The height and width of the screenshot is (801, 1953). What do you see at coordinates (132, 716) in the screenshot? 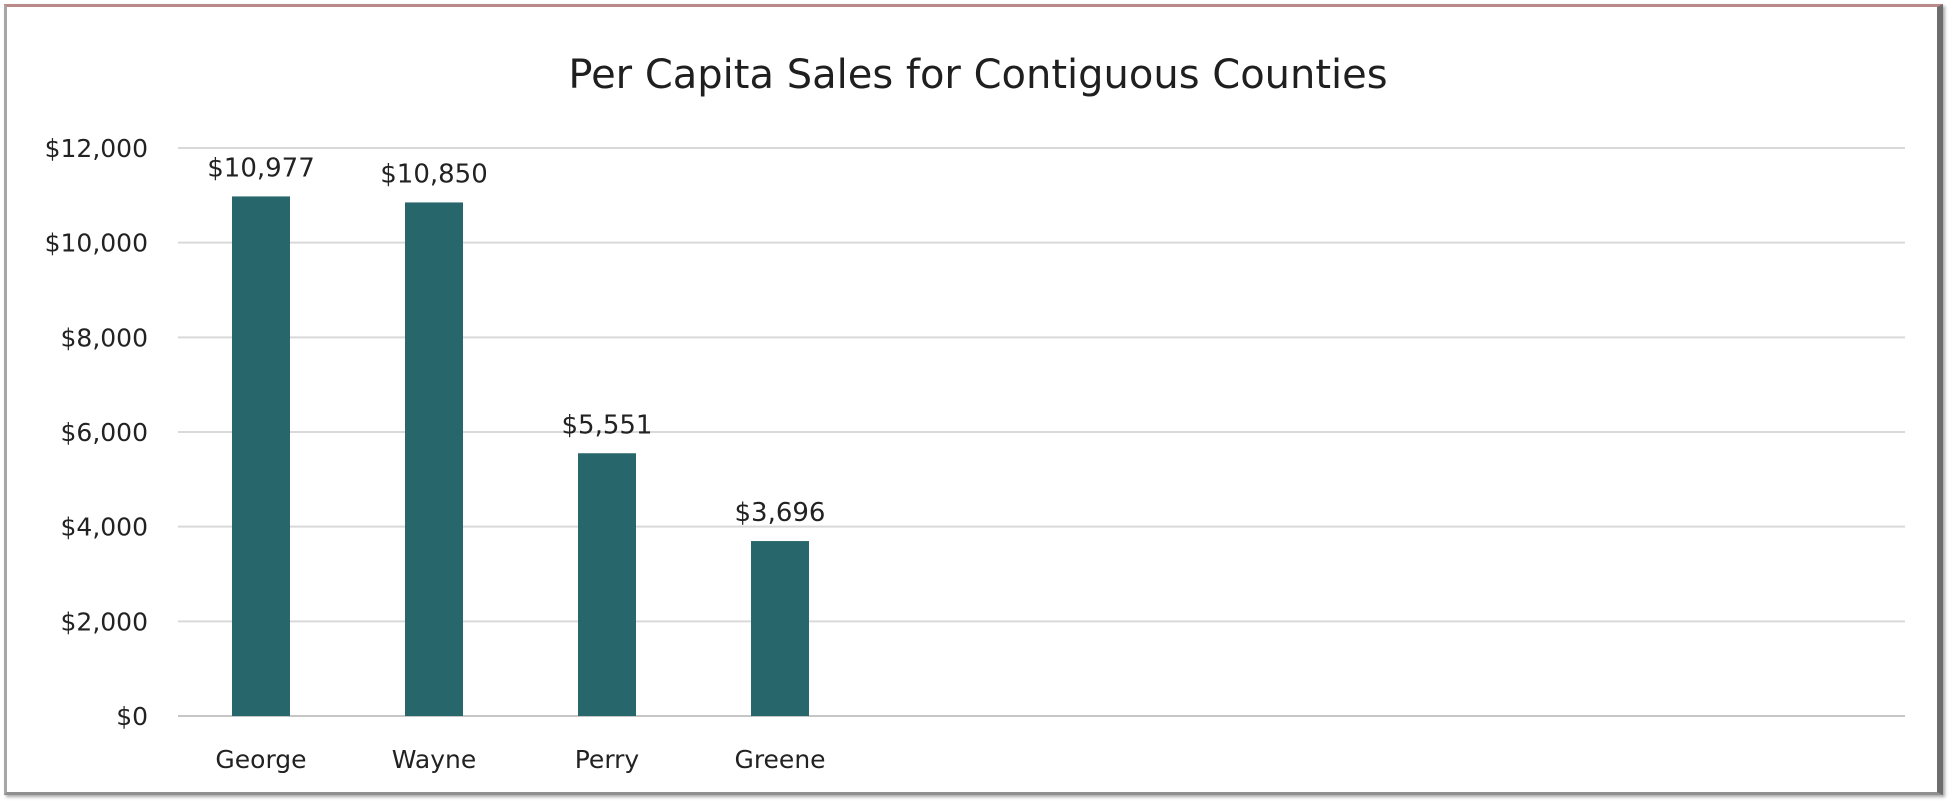
I see `y-tick-label: $0` at bounding box center [132, 716].